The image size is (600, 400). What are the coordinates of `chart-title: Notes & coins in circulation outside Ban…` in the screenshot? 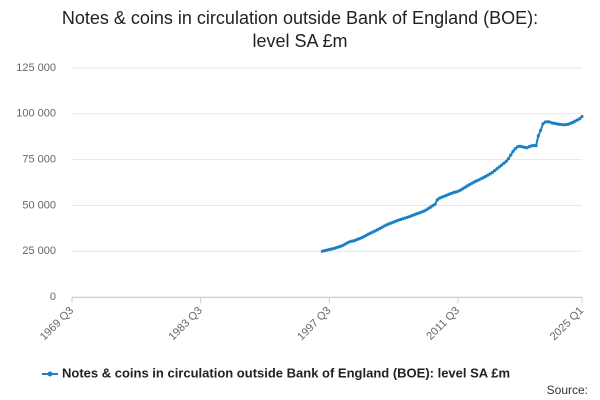 It's located at (300, 18).